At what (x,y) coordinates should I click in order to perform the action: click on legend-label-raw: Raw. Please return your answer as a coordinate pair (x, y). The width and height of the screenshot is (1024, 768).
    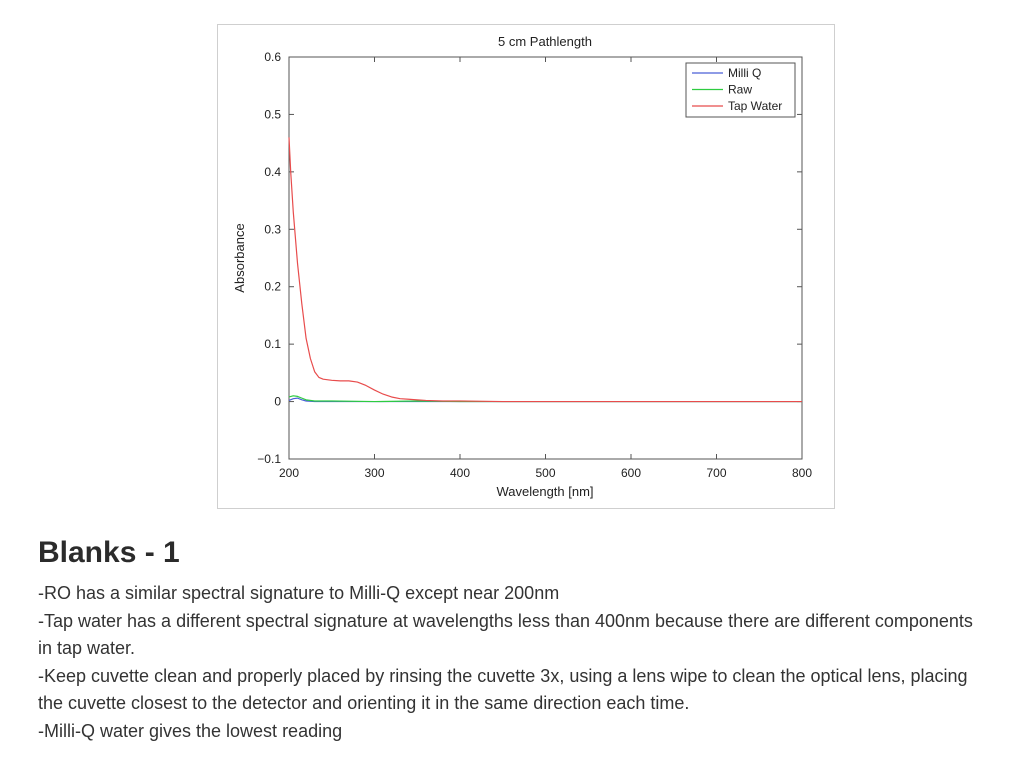
    Looking at the image, I should click on (740, 90).